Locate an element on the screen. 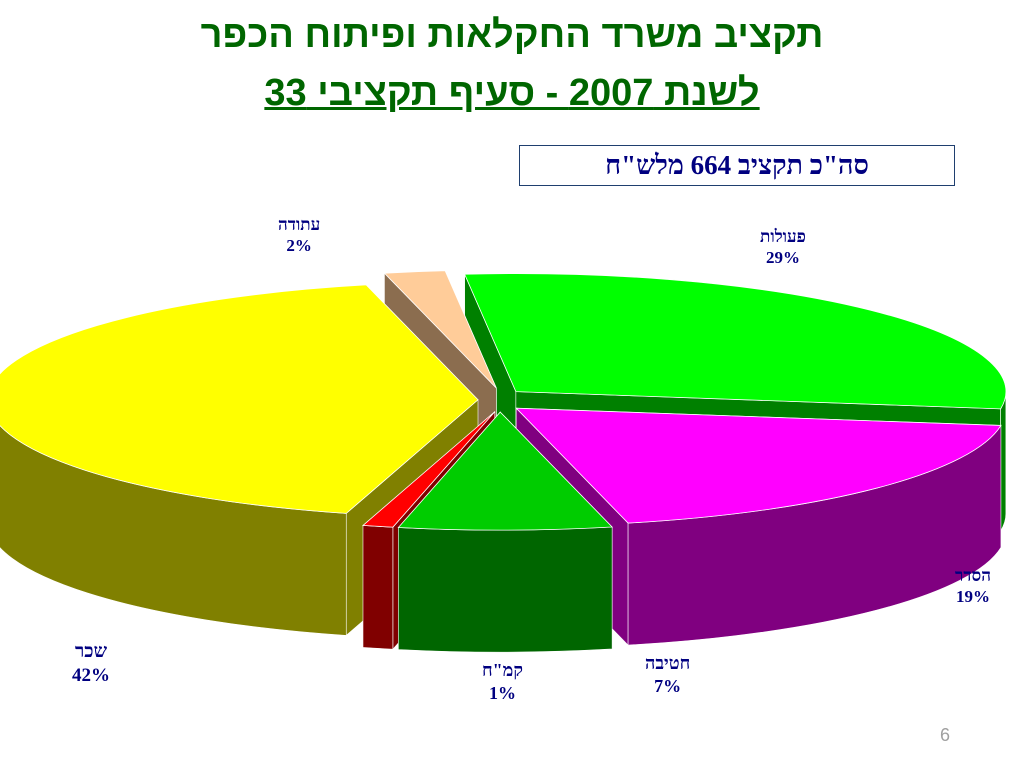 This screenshot has width=1024, height=768. slice-atuda is located at coordinates (440, 329).